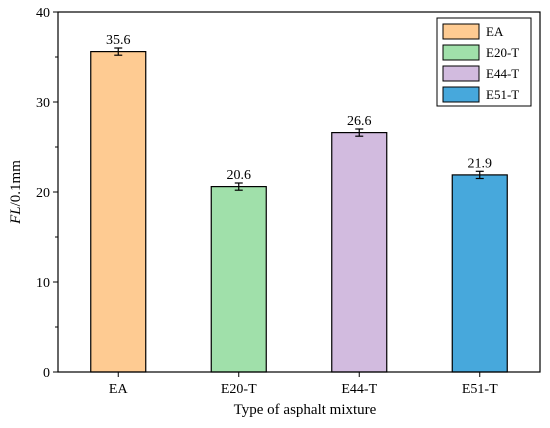 The width and height of the screenshot is (550, 428). Describe the element at coordinates (461, 94) in the screenshot. I see `legend-swatch-E51-T` at that location.